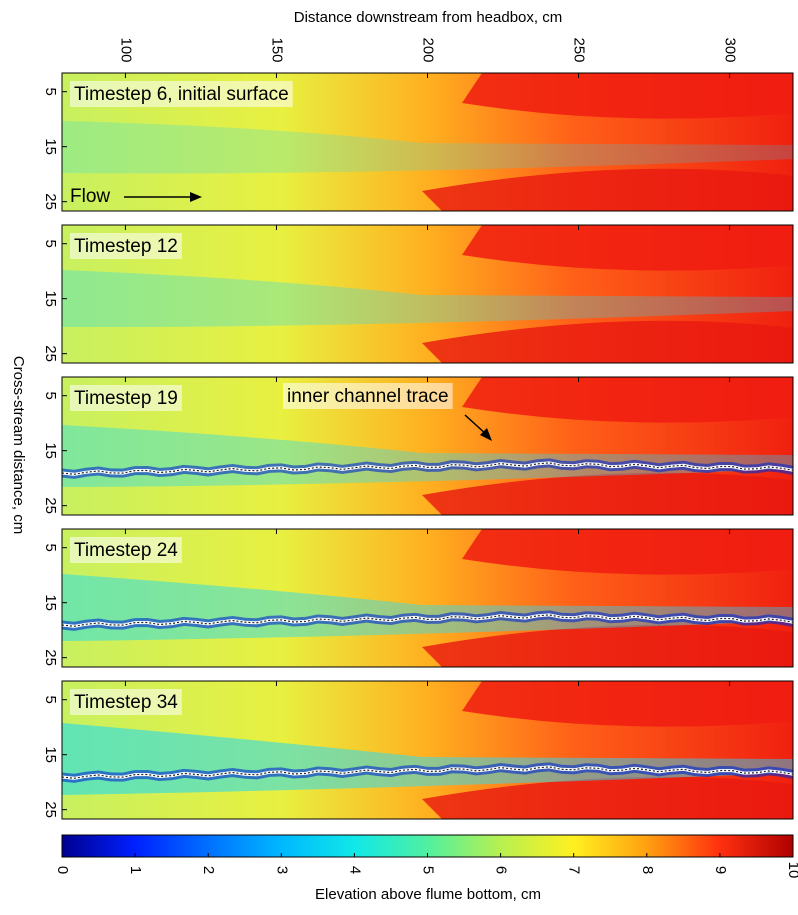  What do you see at coordinates (720, 870) in the screenshot?
I see `colorbar-tick-label: 9` at bounding box center [720, 870].